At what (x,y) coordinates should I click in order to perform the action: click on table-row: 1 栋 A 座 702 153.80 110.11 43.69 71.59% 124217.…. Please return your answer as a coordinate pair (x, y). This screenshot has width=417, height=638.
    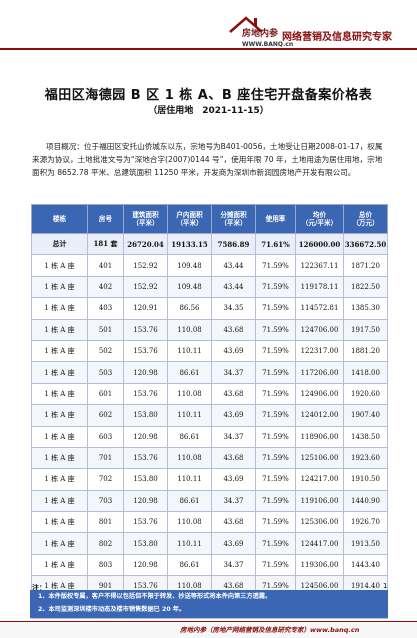
    Looking at the image, I should click on (209, 479).